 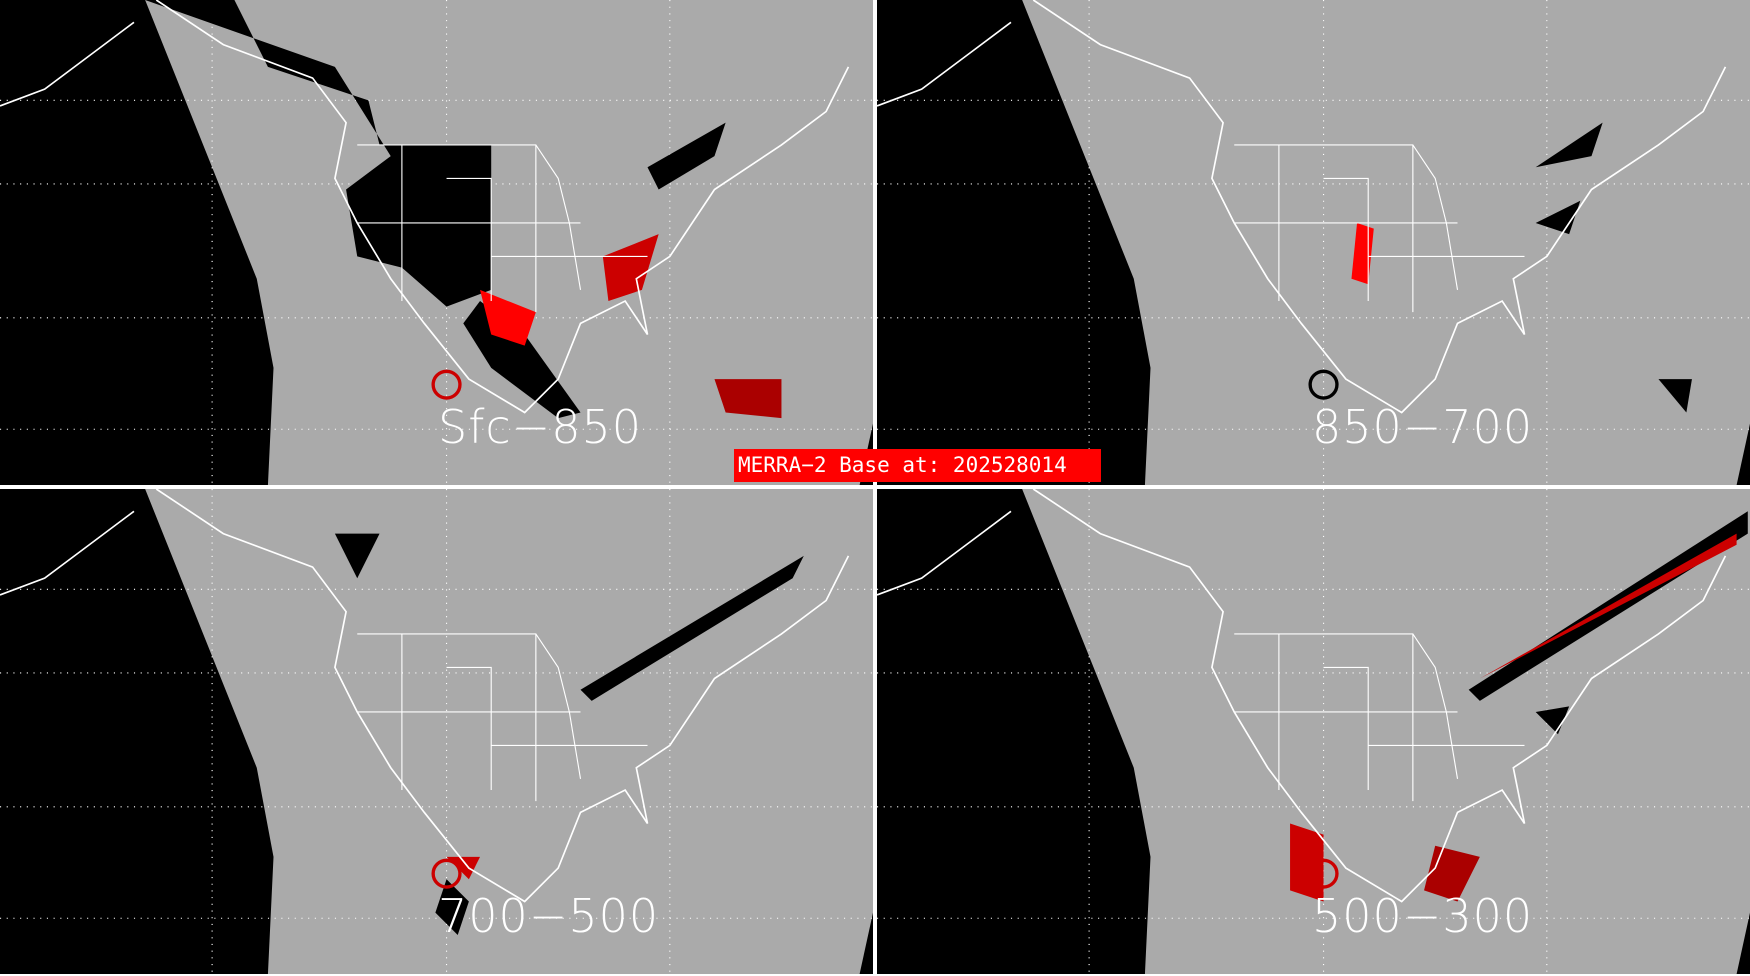 What do you see at coordinates (917, 465) in the screenshot?
I see `banner-label: MERRA−2 Base at: 202528014` at bounding box center [917, 465].